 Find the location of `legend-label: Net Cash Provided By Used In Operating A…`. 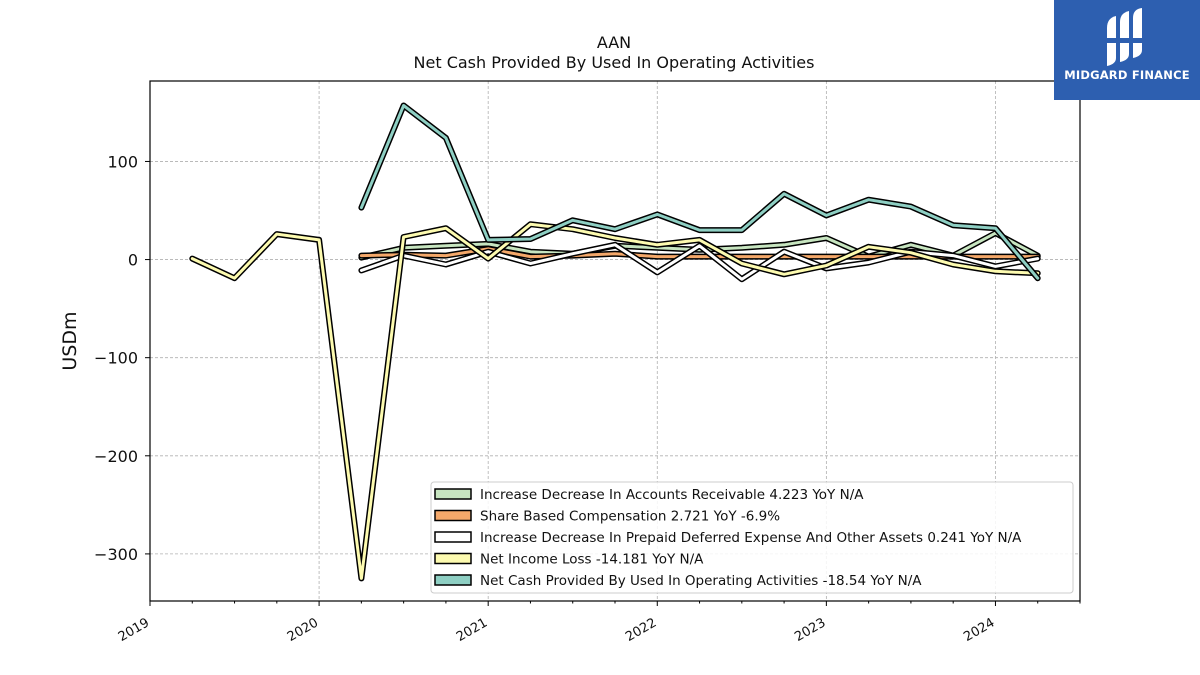

legend-label: Net Cash Provided By Used In Operating A… is located at coordinates (701, 581).